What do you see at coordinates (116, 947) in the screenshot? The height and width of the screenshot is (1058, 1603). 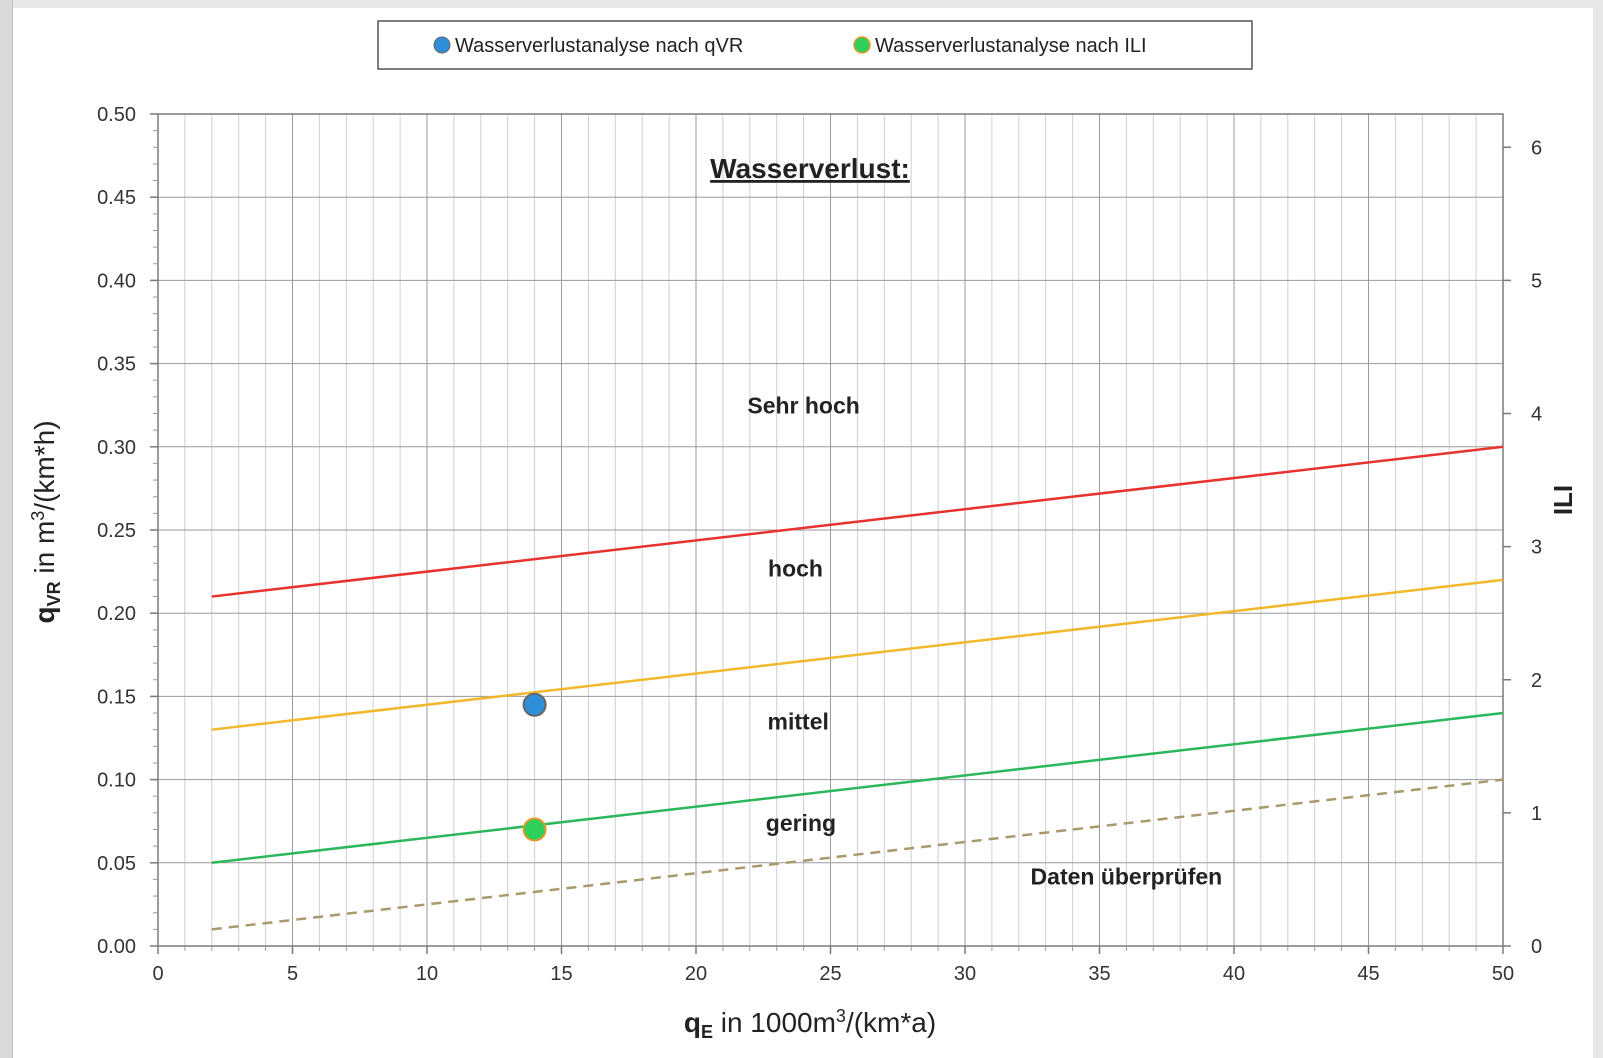 I see `y-tick-label: 0.00` at bounding box center [116, 947].